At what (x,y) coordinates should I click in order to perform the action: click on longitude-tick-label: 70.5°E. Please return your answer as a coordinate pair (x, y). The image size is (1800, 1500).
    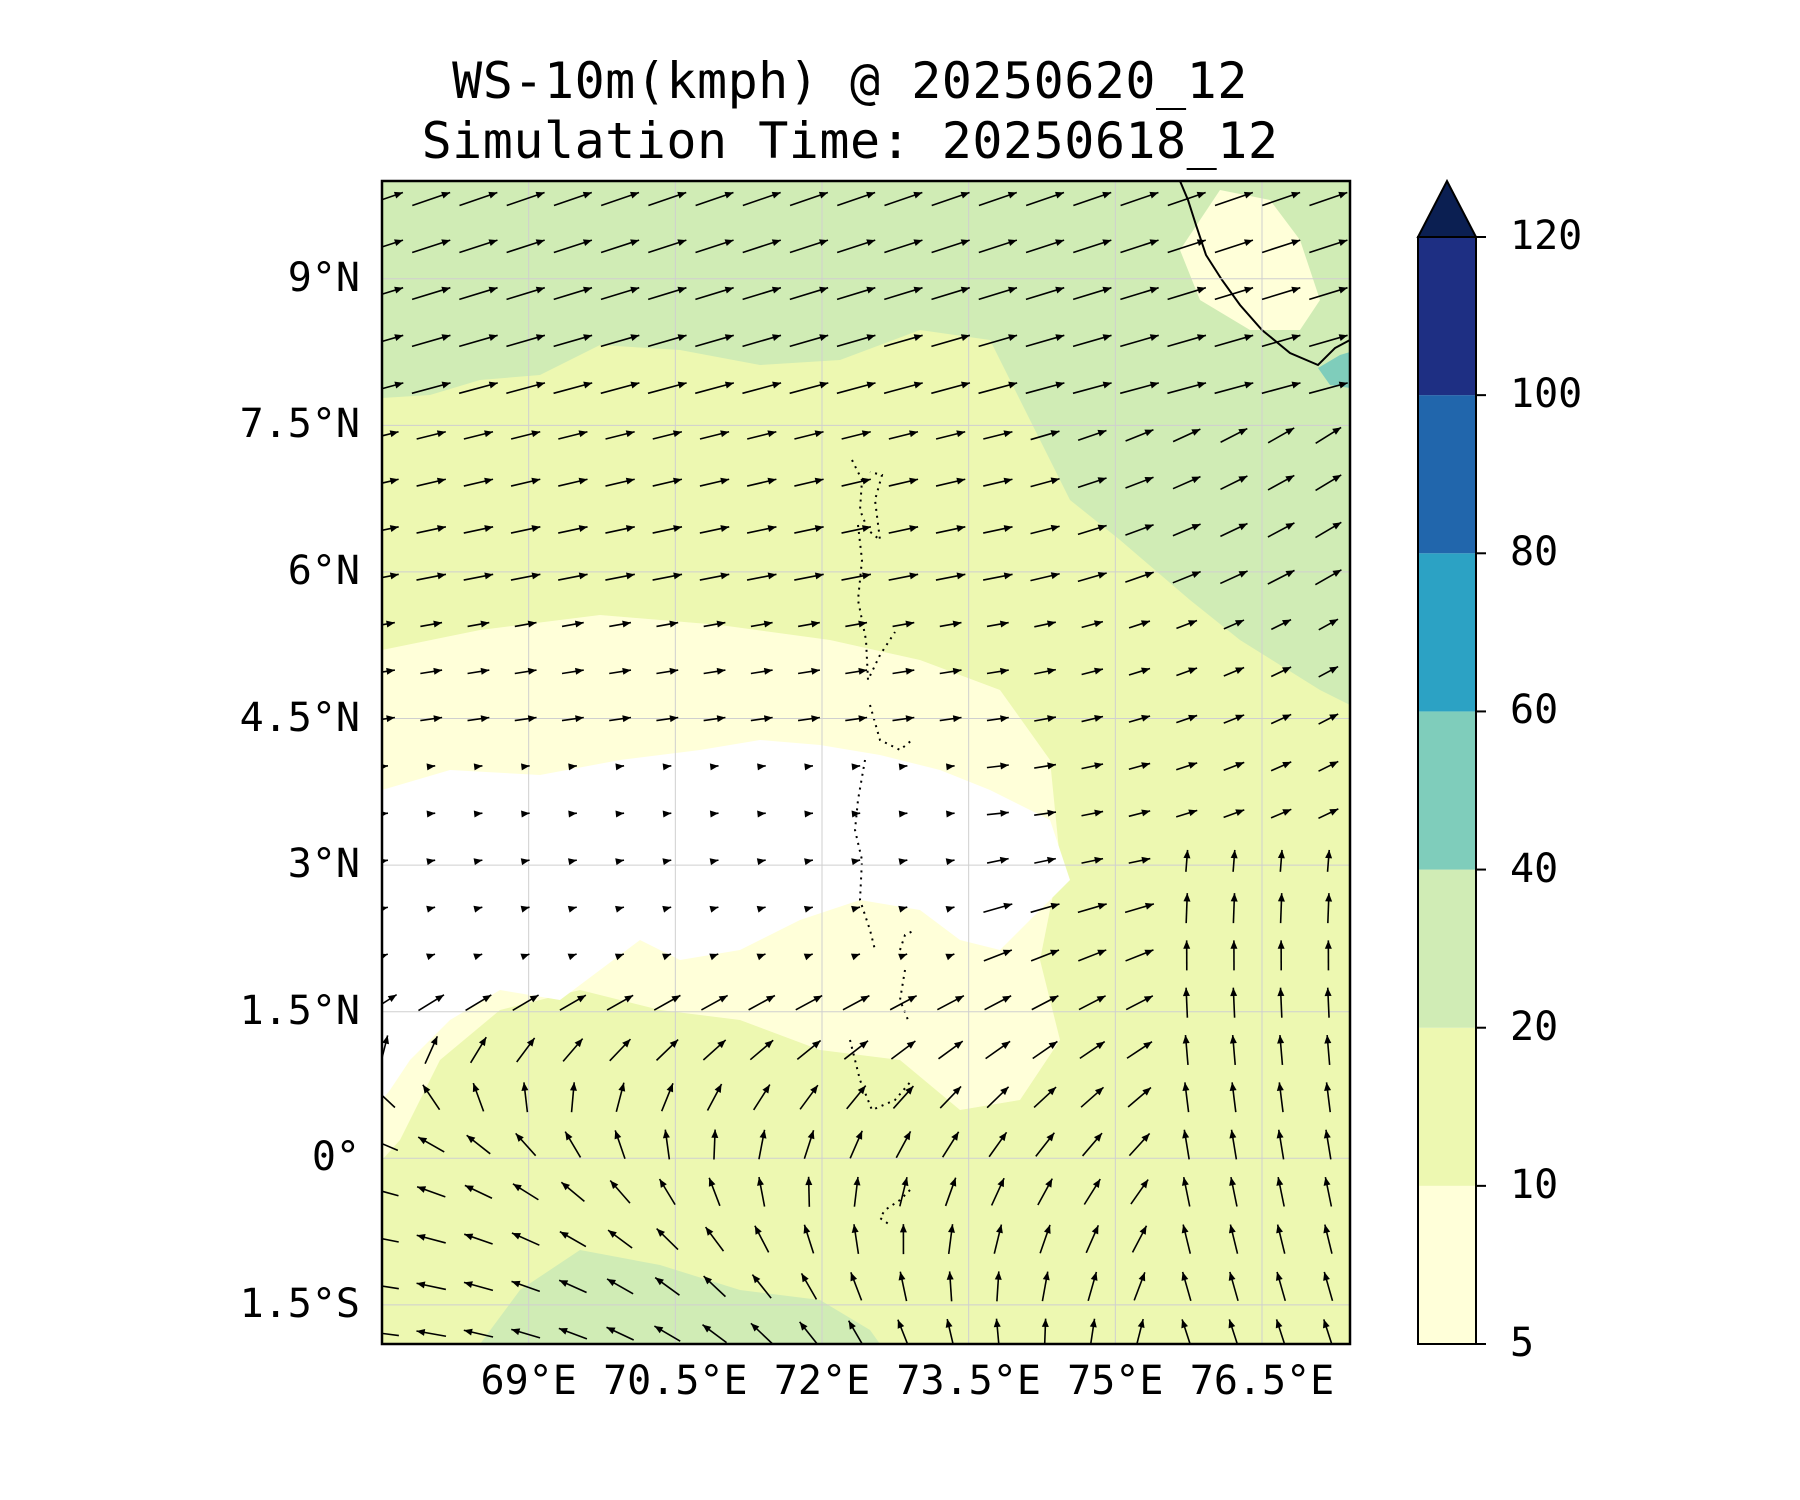
    Looking at the image, I should click on (675, 1381).